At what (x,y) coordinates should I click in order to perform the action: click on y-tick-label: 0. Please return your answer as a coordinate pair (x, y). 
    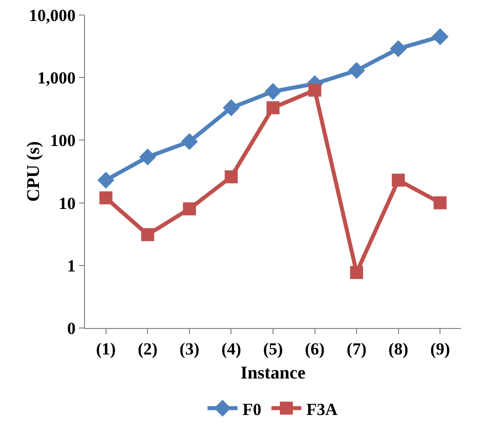
    Looking at the image, I should click on (71, 328).